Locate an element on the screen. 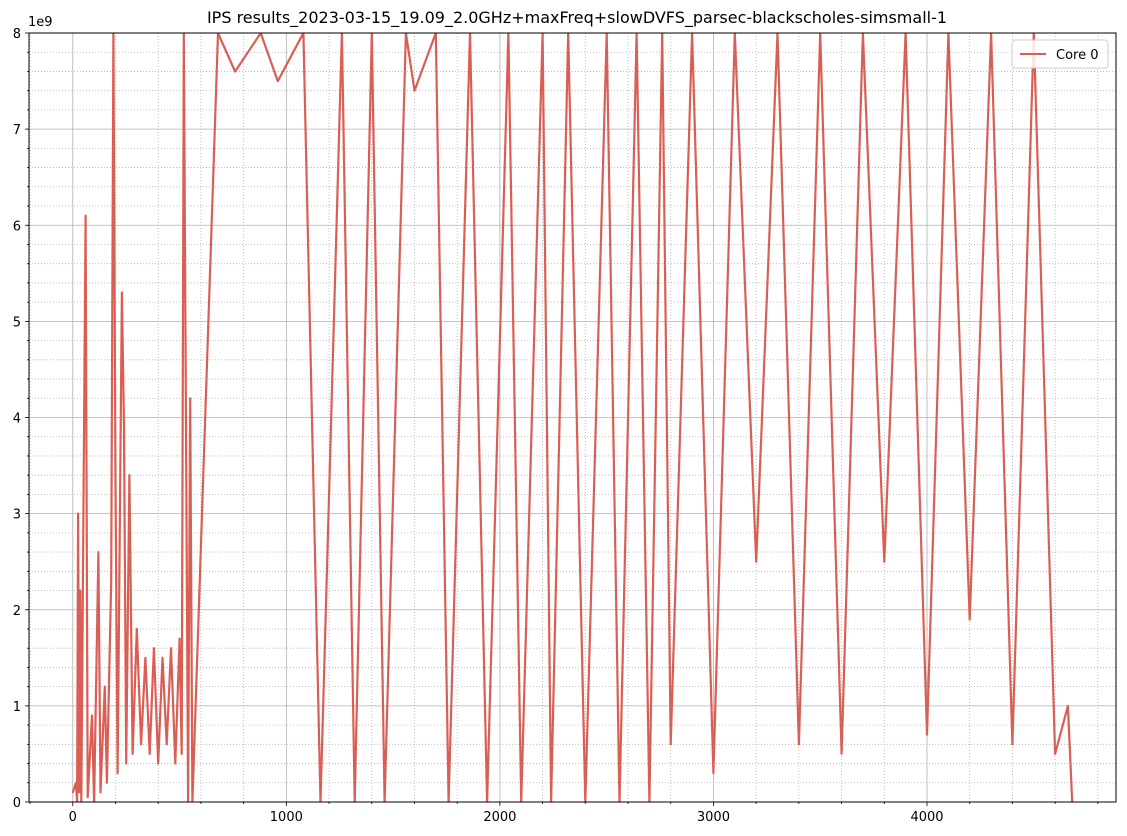 The height and width of the screenshot is (836, 1127). y-tick-label: 1 is located at coordinates (17, 707).